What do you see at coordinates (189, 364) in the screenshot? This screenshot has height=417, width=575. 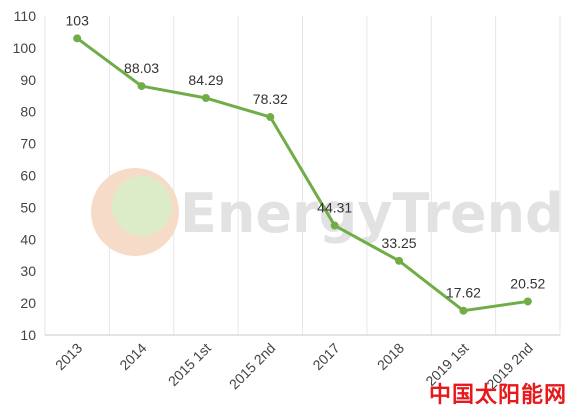 I see `x-tick-label: 2015 1st` at bounding box center [189, 364].